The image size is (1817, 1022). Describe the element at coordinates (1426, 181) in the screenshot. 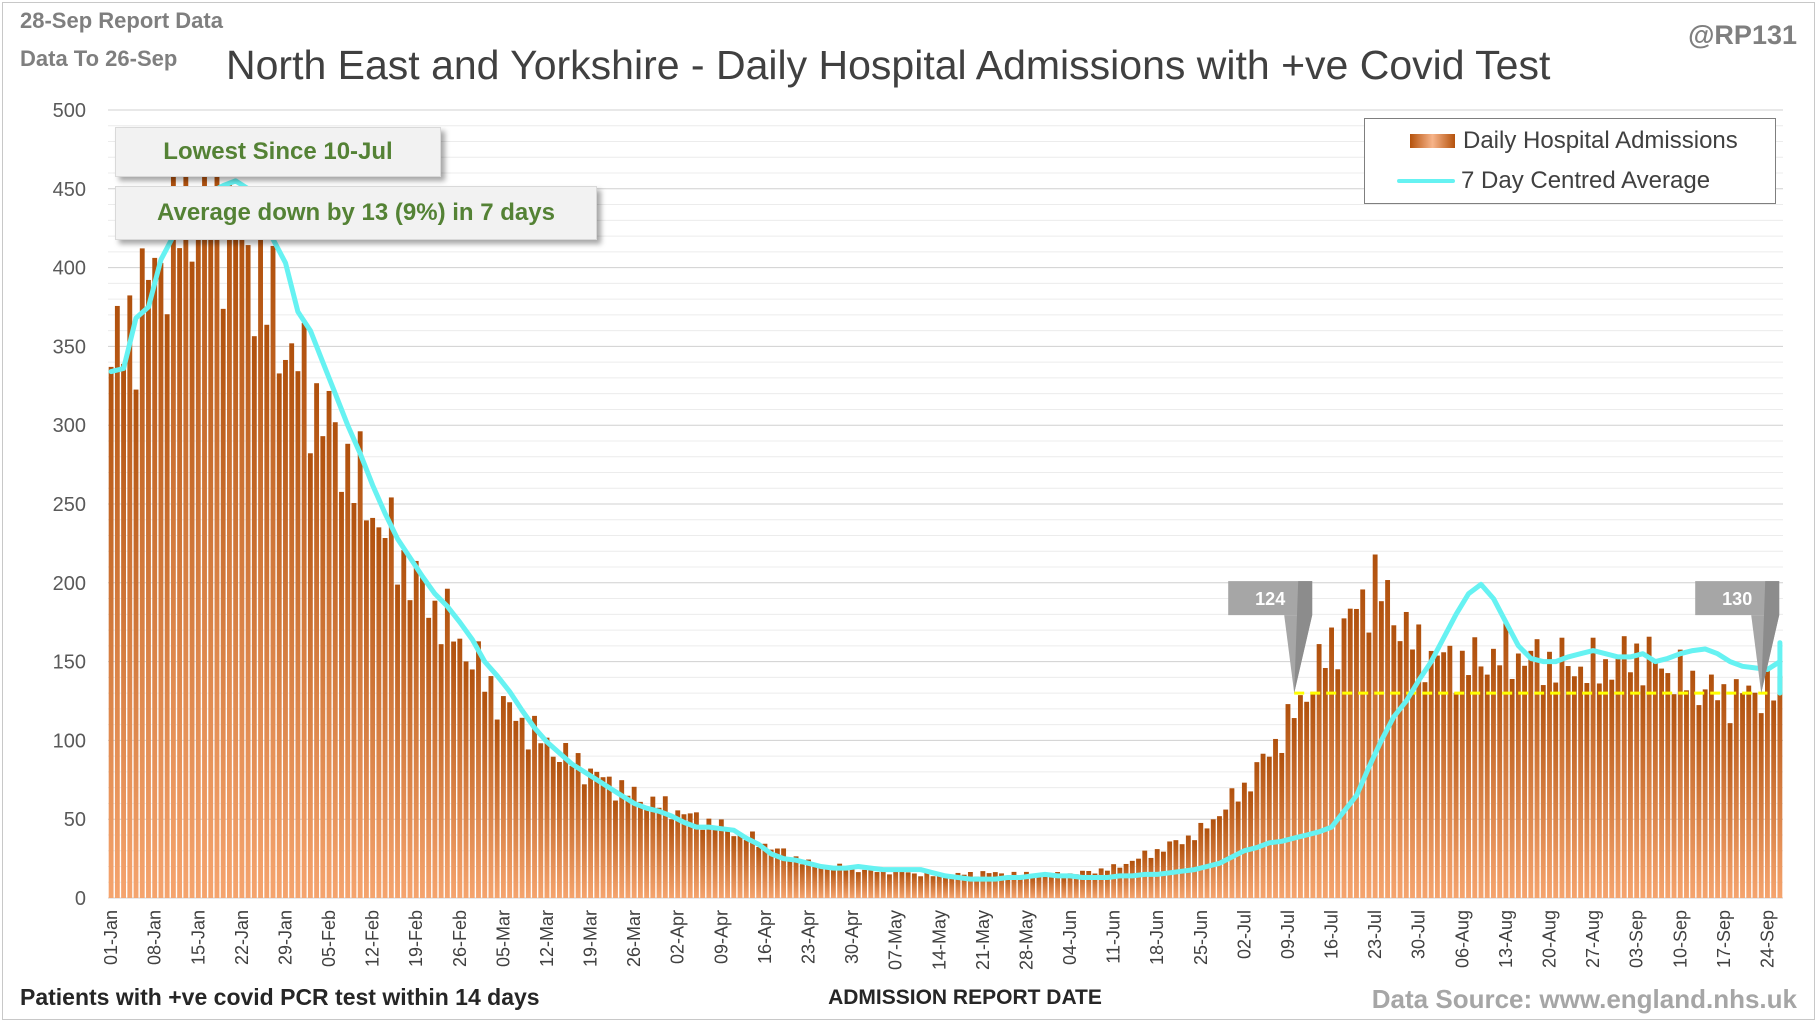

I see `line-swatch-icon` at that location.